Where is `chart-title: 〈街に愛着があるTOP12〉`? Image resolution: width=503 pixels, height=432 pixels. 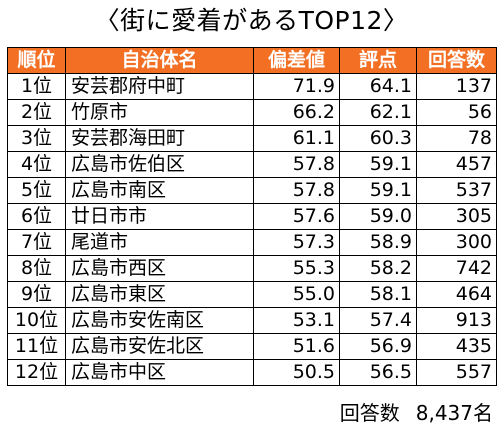 chart-title: 〈街に愛着があるTOP12〉 is located at coordinates (251, 20).